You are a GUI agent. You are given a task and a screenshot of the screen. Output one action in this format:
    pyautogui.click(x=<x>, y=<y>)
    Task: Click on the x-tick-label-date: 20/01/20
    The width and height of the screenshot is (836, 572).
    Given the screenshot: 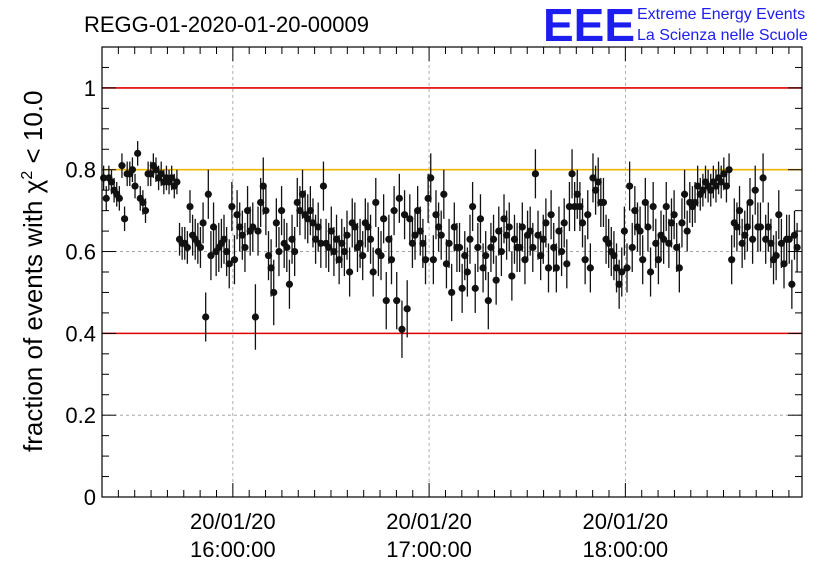 What is the action you would take?
    pyautogui.click(x=429, y=521)
    